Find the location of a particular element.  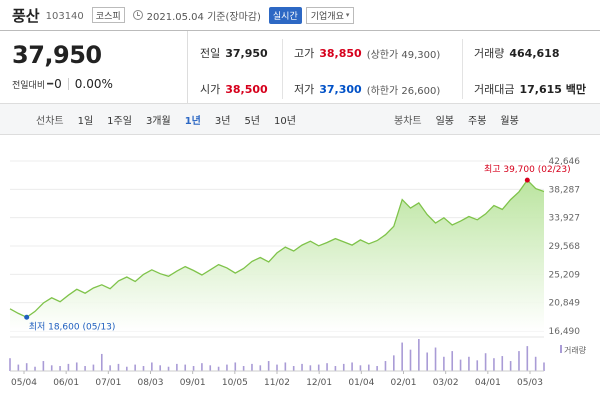

tab-1y: 1년 is located at coordinates (192, 121).